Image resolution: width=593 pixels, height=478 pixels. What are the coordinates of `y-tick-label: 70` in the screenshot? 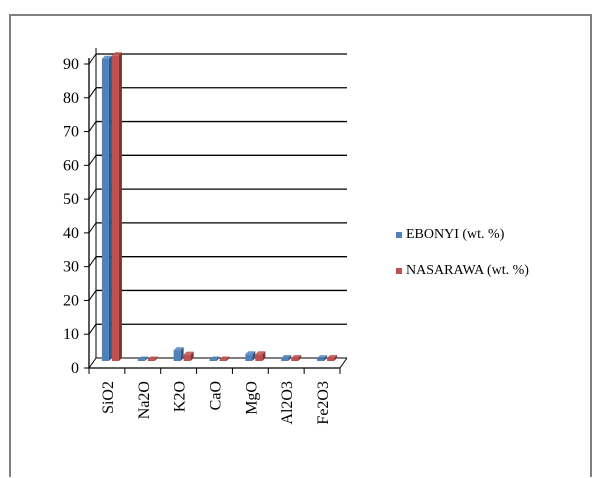 It's located at (71, 132).